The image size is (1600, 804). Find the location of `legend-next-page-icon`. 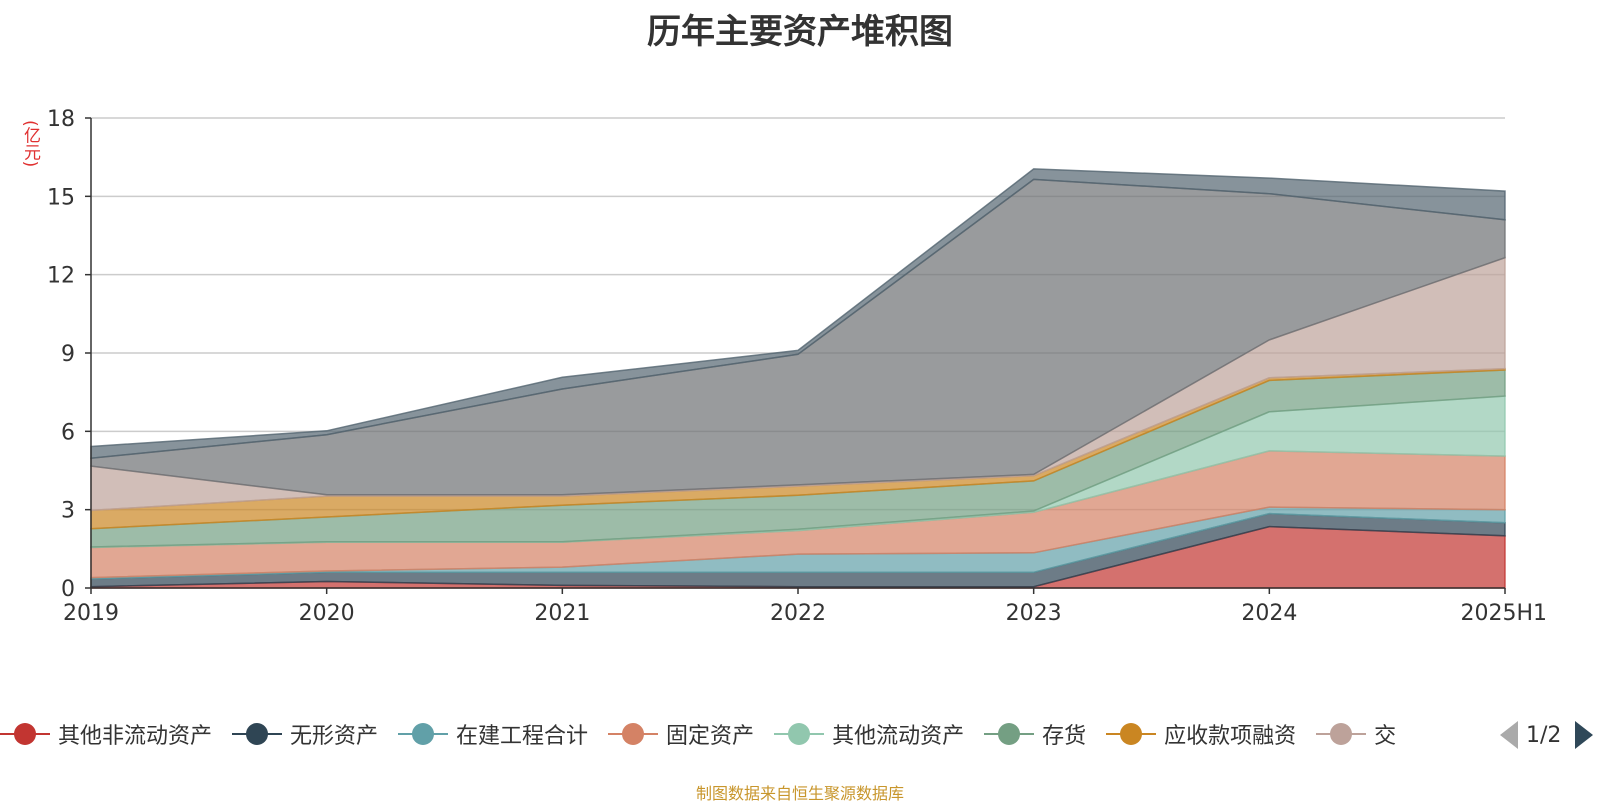

legend-next-page-icon is located at coordinates (1584, 735).